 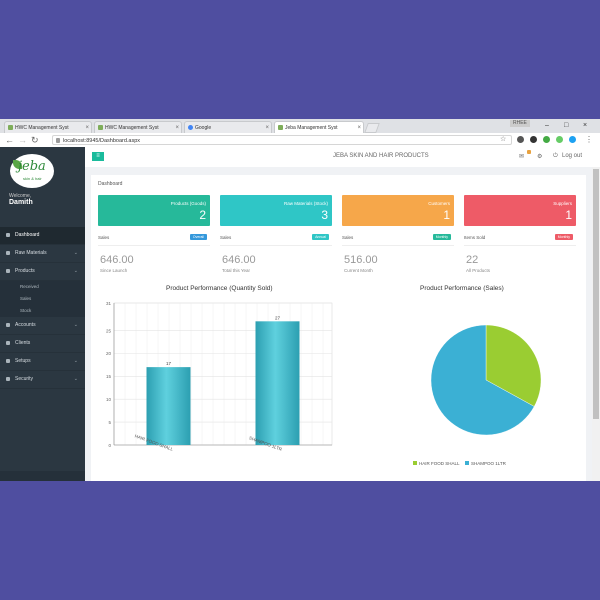 I want to click on stat-card: Raw Materials (Stock) 3, so click(x=276, y=210).